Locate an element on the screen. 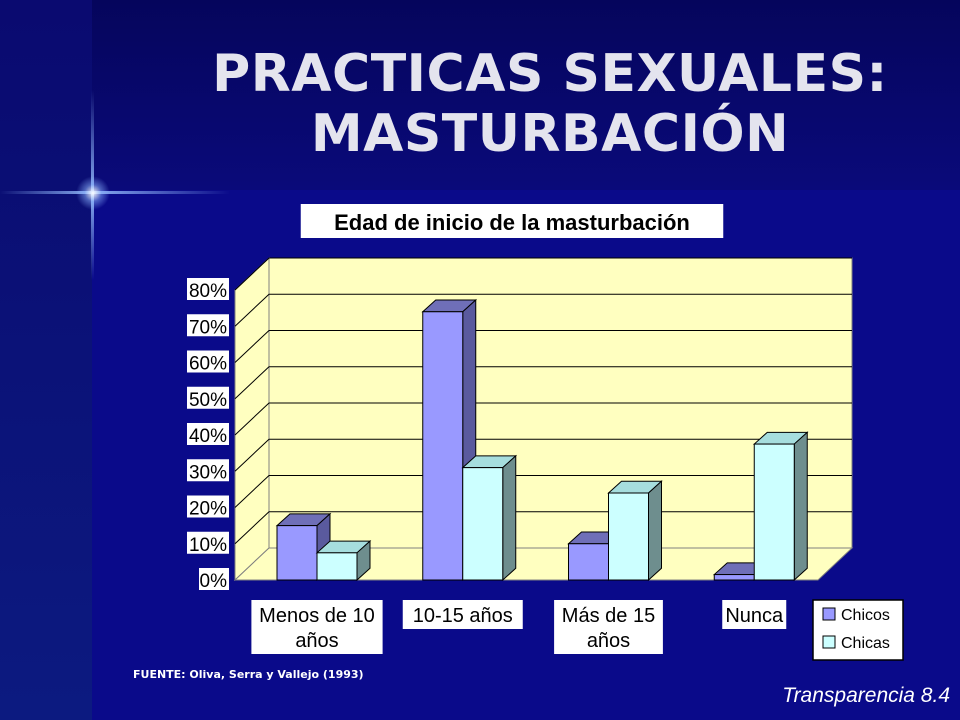 The width and height of the screenshot is (960, 720). x-category-label: Más de 15 años is located at coordinates (608, 627).